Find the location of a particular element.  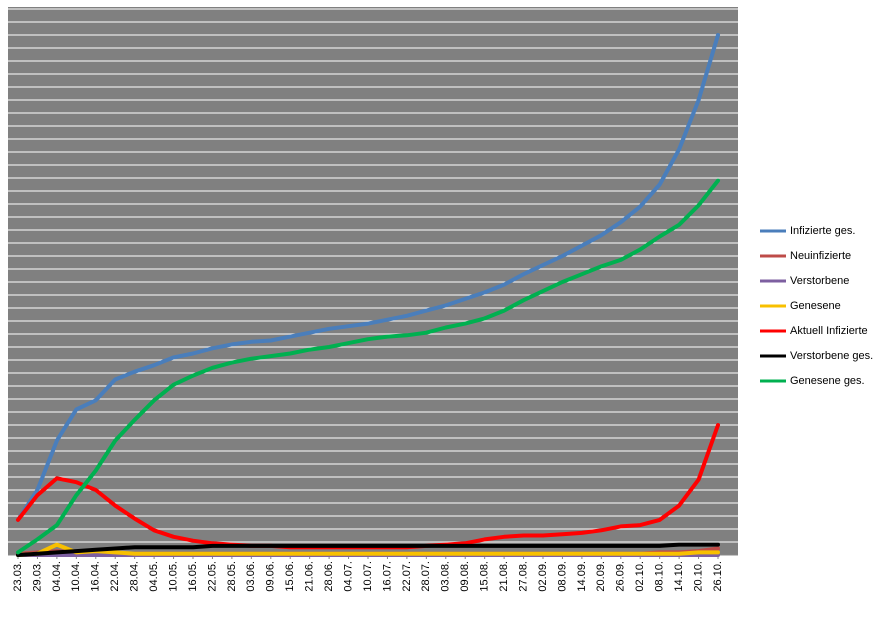

x-tick-label: 23.03. is located at coordinates (18, 576).